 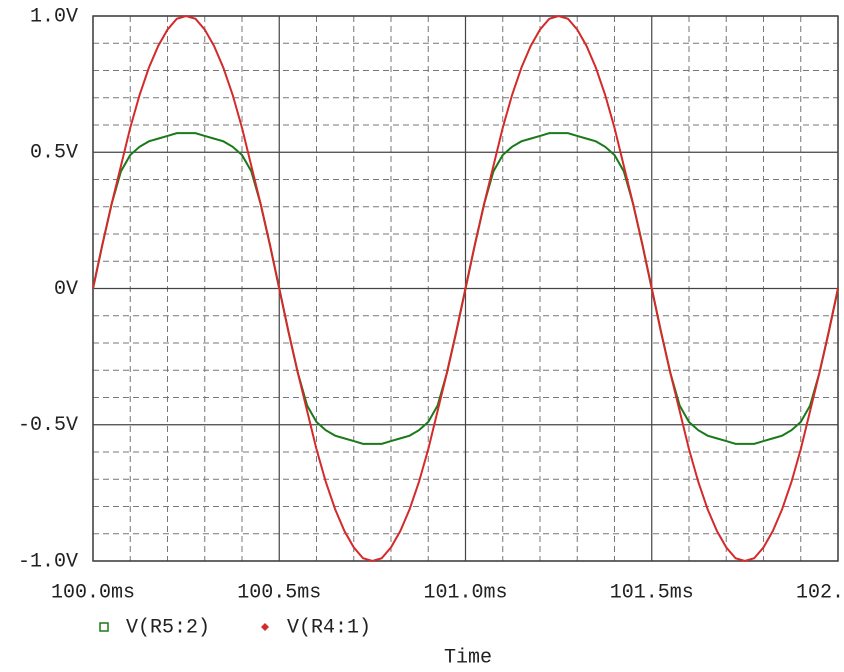 What do you see at coordinates (820, 592) in the screenshot?
I see `x-tick-label: 102.0ms` at bounding box center [820, 592].